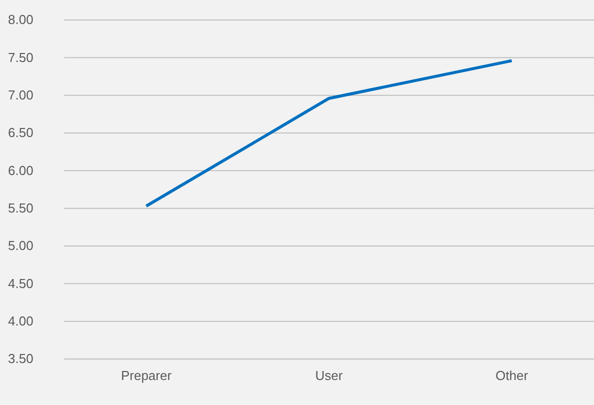 This screenshot has width=594, height=405. I want to click on y-tick-label: 4.50, so click(21, 283).